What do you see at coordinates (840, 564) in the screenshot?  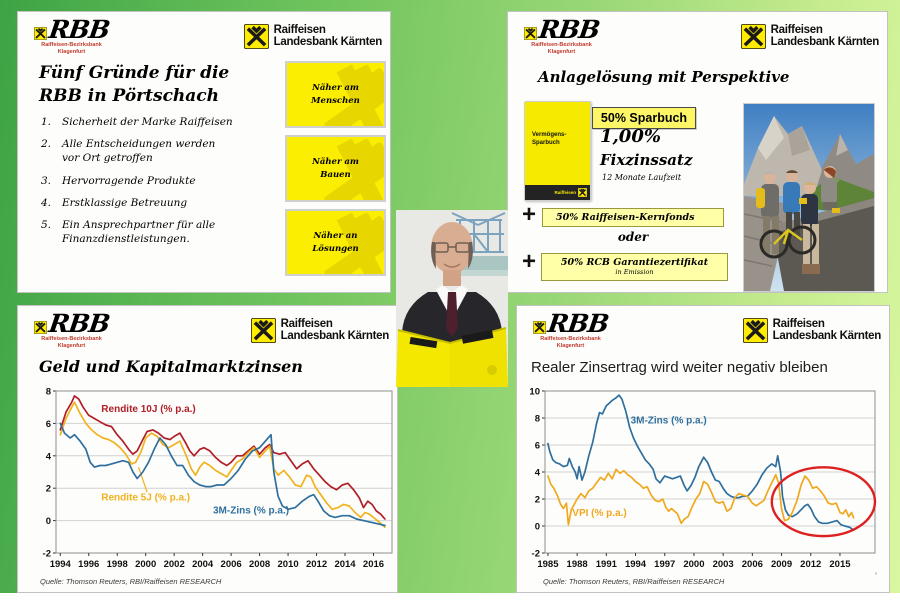 I see `svg-text: 2015` at bounding box center [840, 564].